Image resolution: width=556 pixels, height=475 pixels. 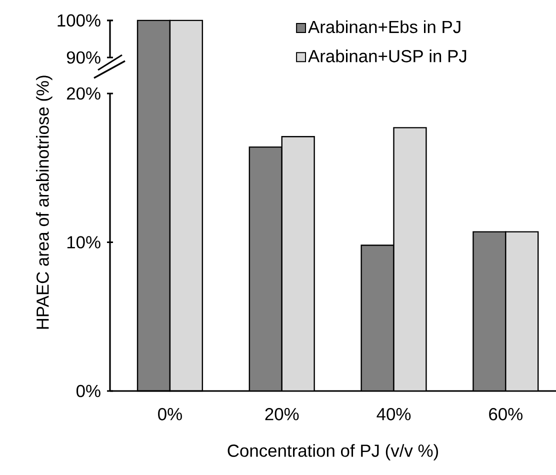 What do you see at coordinates (83, 93) in the screenshot?
I see `y-tick-label: 20%` at bounding box center [83, 93].